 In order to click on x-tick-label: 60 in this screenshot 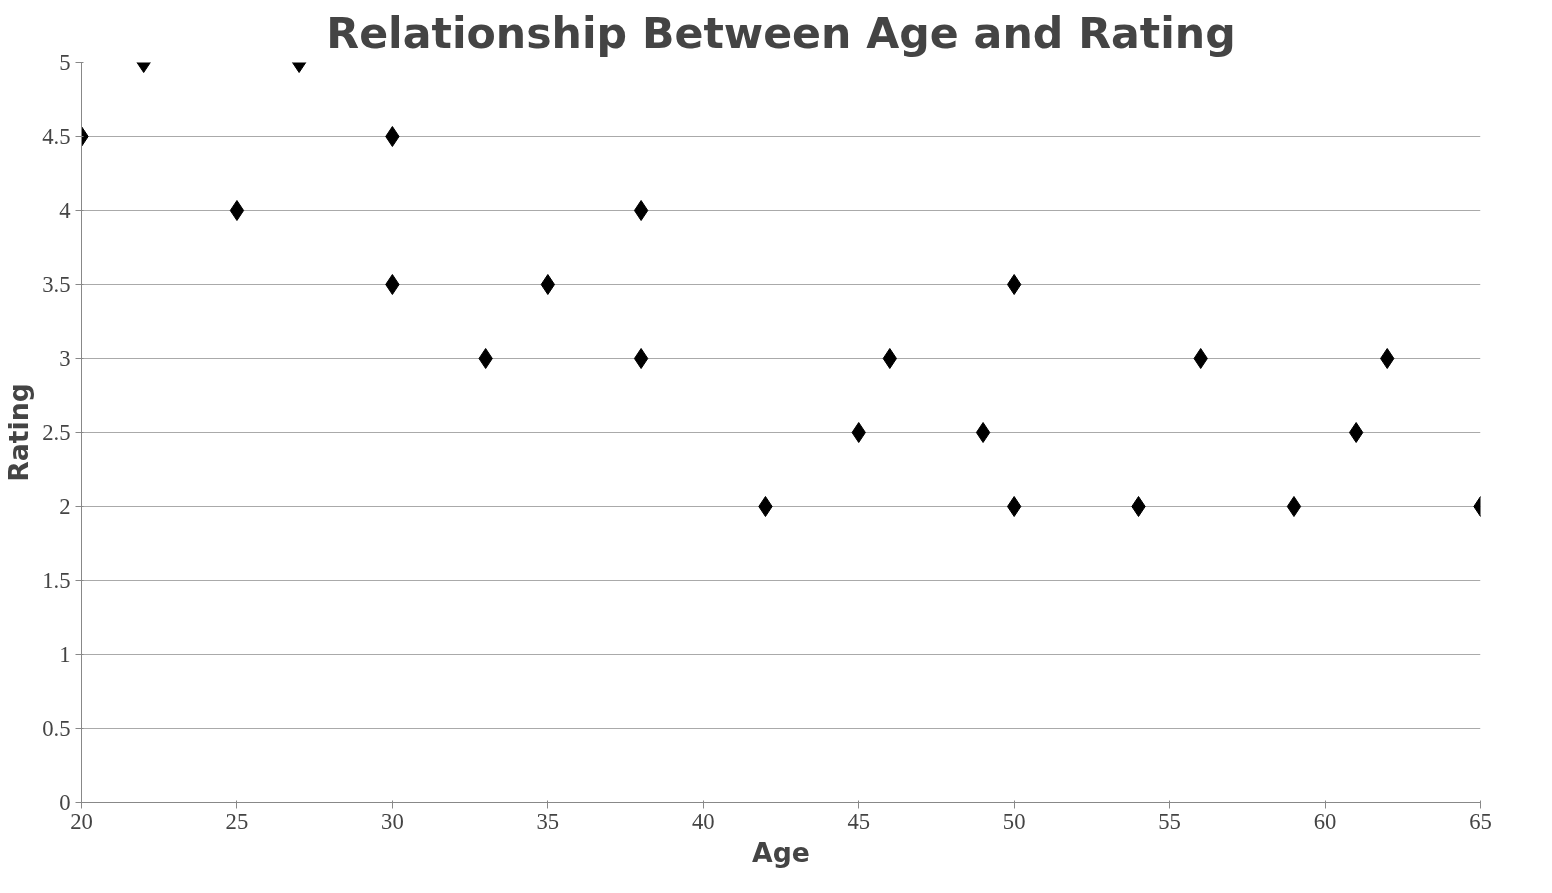, I will do `click(1325, 821)`.